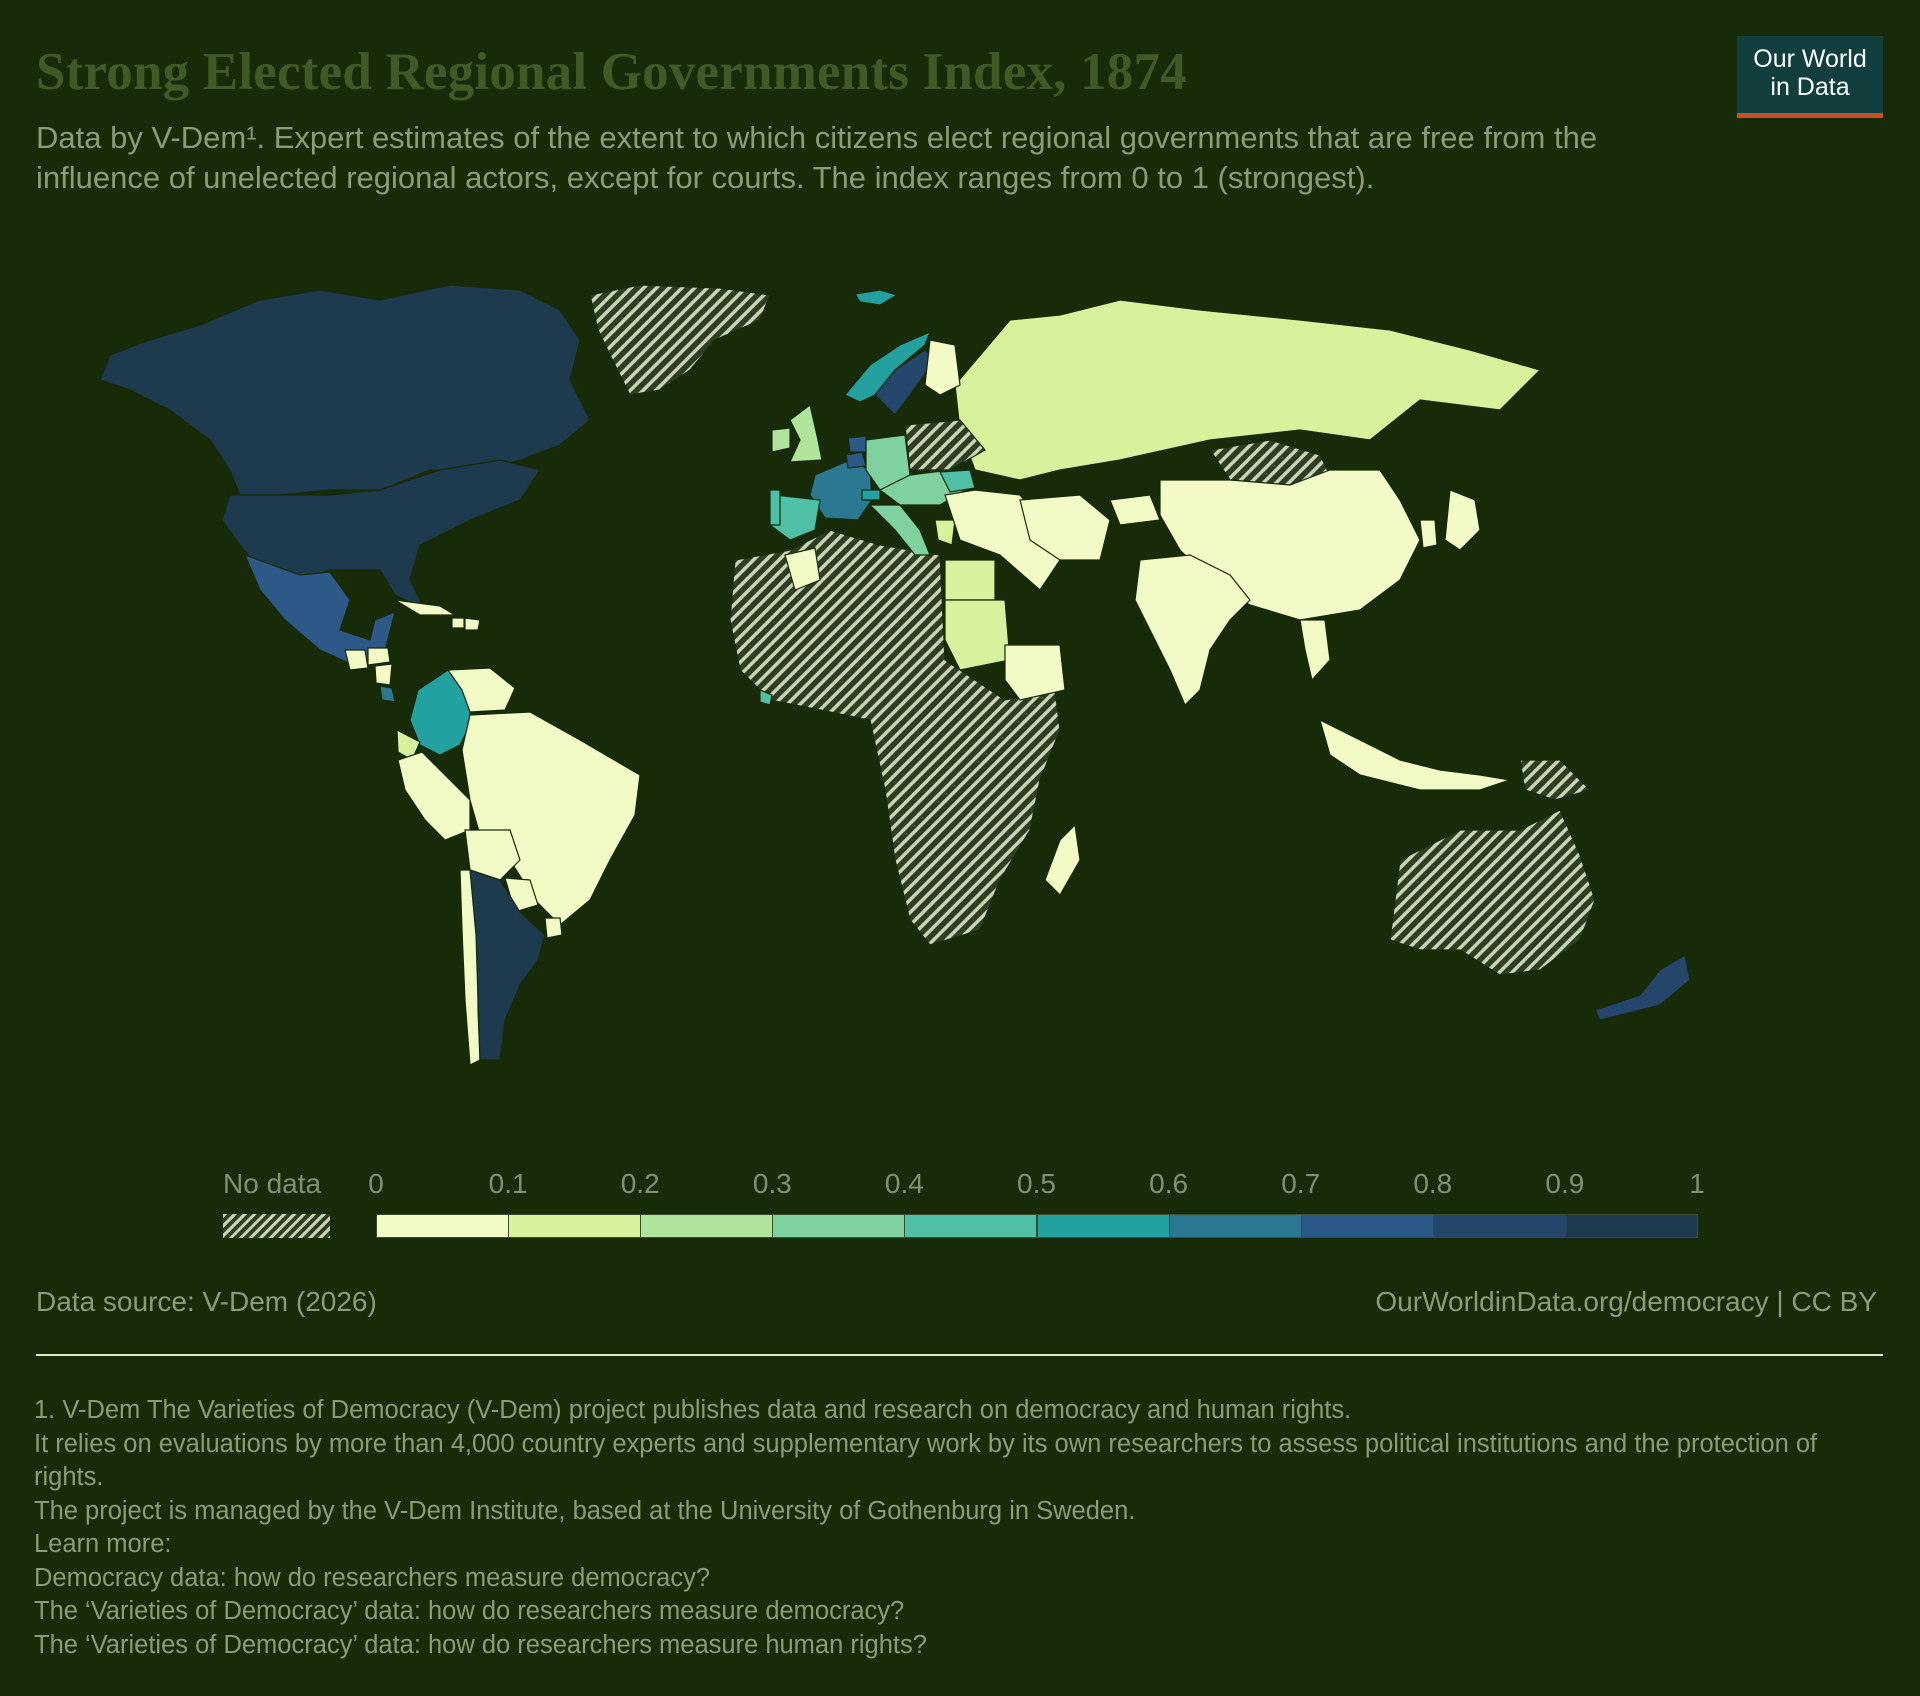  Describe the element at coordinates (1315, 650) in the screenshot. I see `region-thailand` at that location.